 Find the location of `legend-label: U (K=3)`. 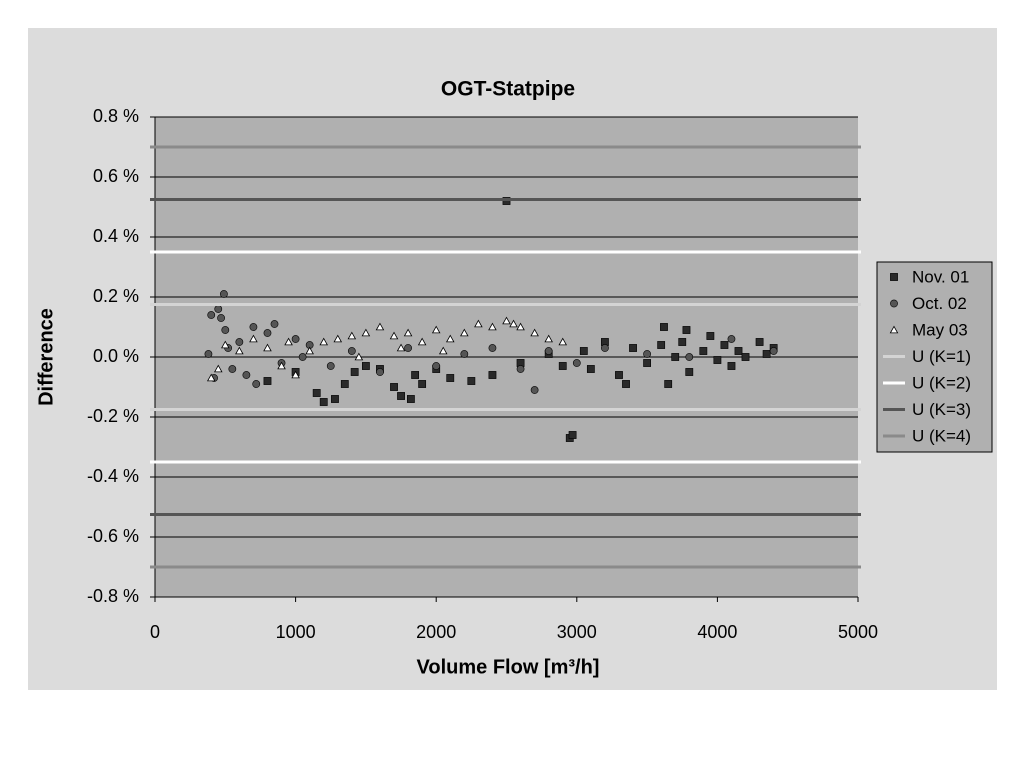

legend-label: U (K=3) is located at coordinates (941, 409).